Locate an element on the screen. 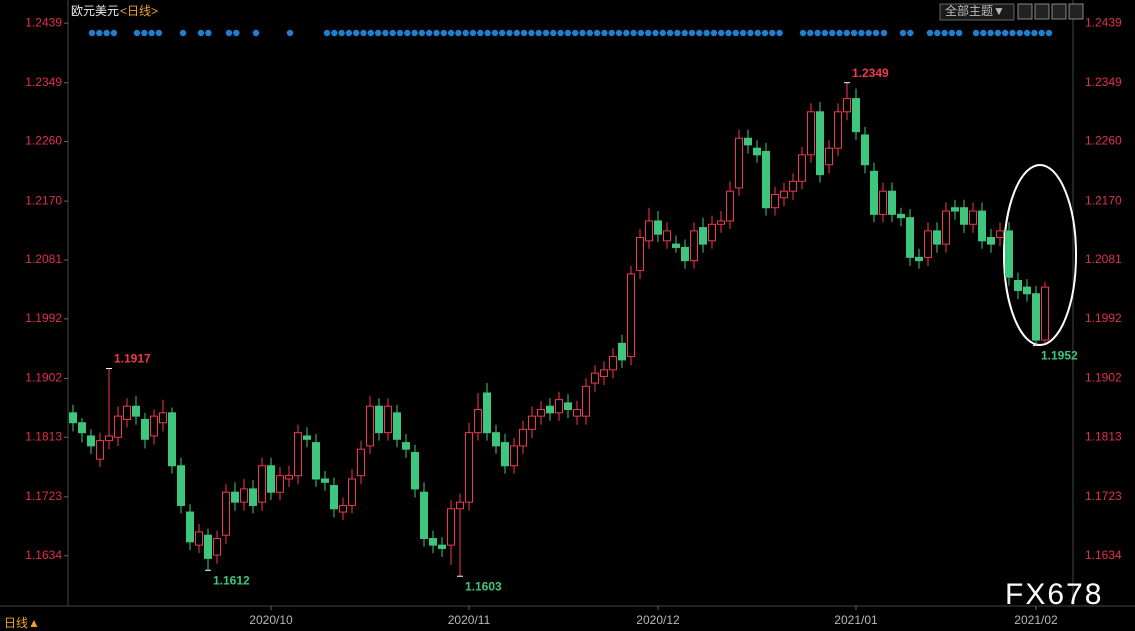 The image size is (1135, 631). watermark: FX678 is located at coordinates (1054, 594).